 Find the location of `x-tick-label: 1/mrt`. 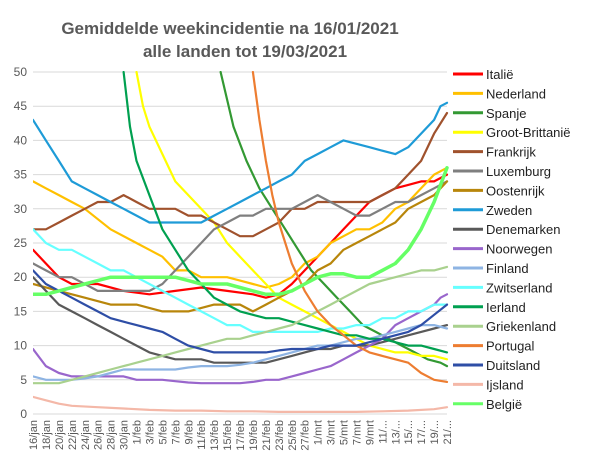

x-tick-label: 1/mrt is located at coordinates (319, 432).